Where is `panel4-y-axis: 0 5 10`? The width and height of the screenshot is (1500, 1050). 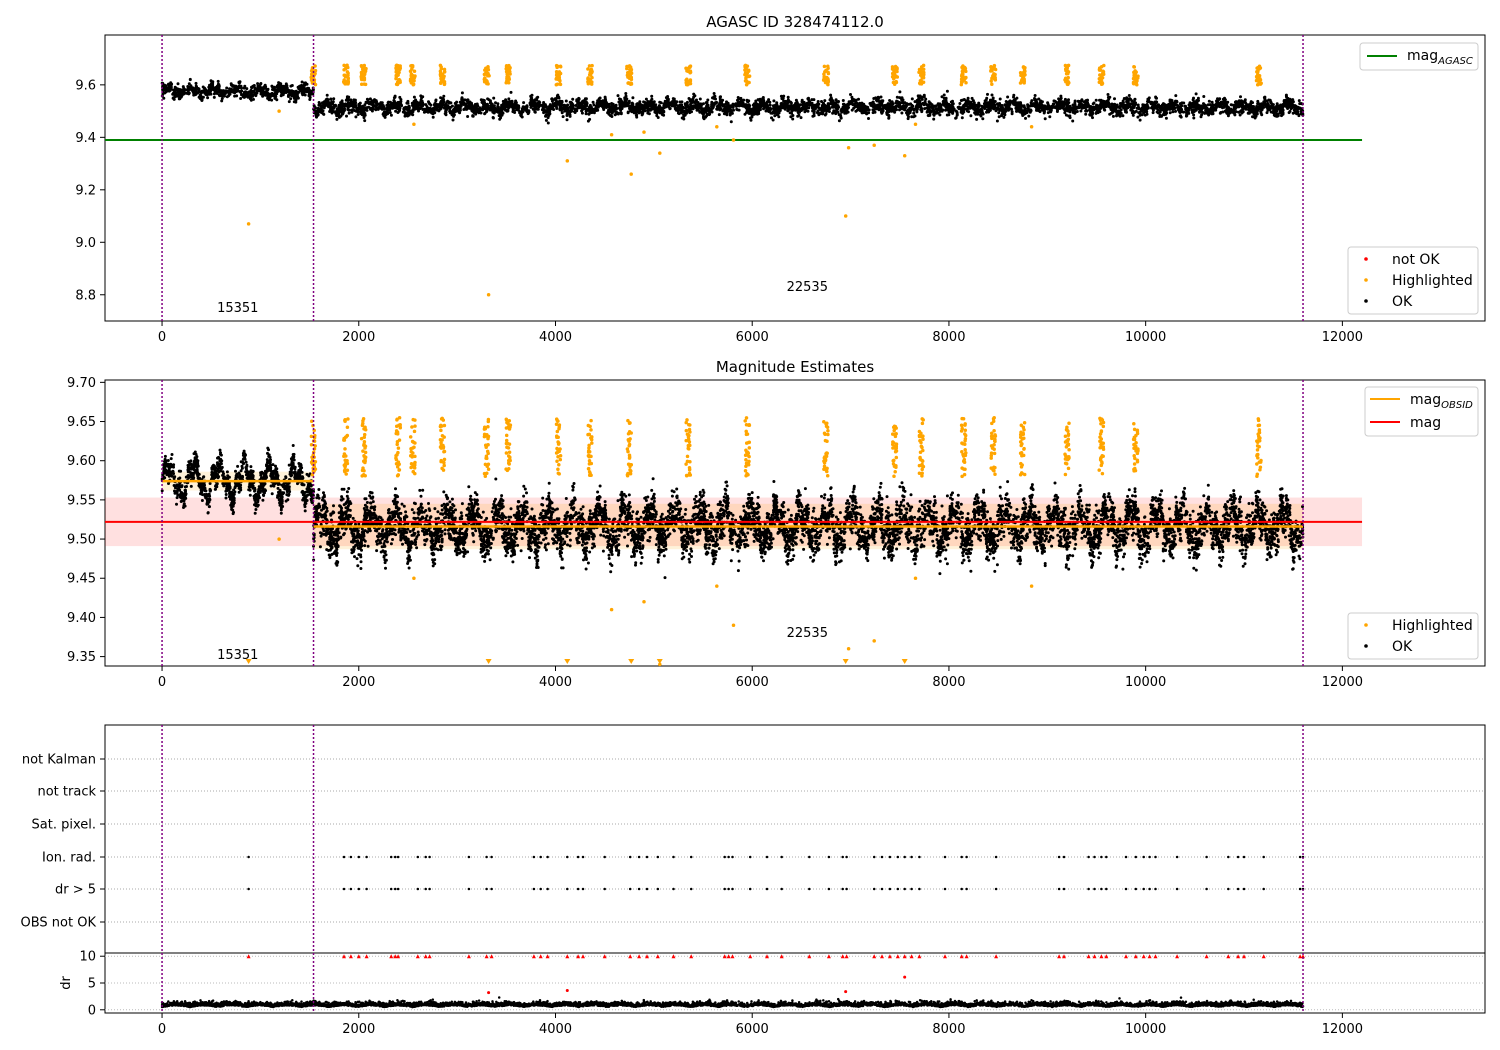 panel4-y-axis: 0 5 10 is located at coordinates (92, 984).